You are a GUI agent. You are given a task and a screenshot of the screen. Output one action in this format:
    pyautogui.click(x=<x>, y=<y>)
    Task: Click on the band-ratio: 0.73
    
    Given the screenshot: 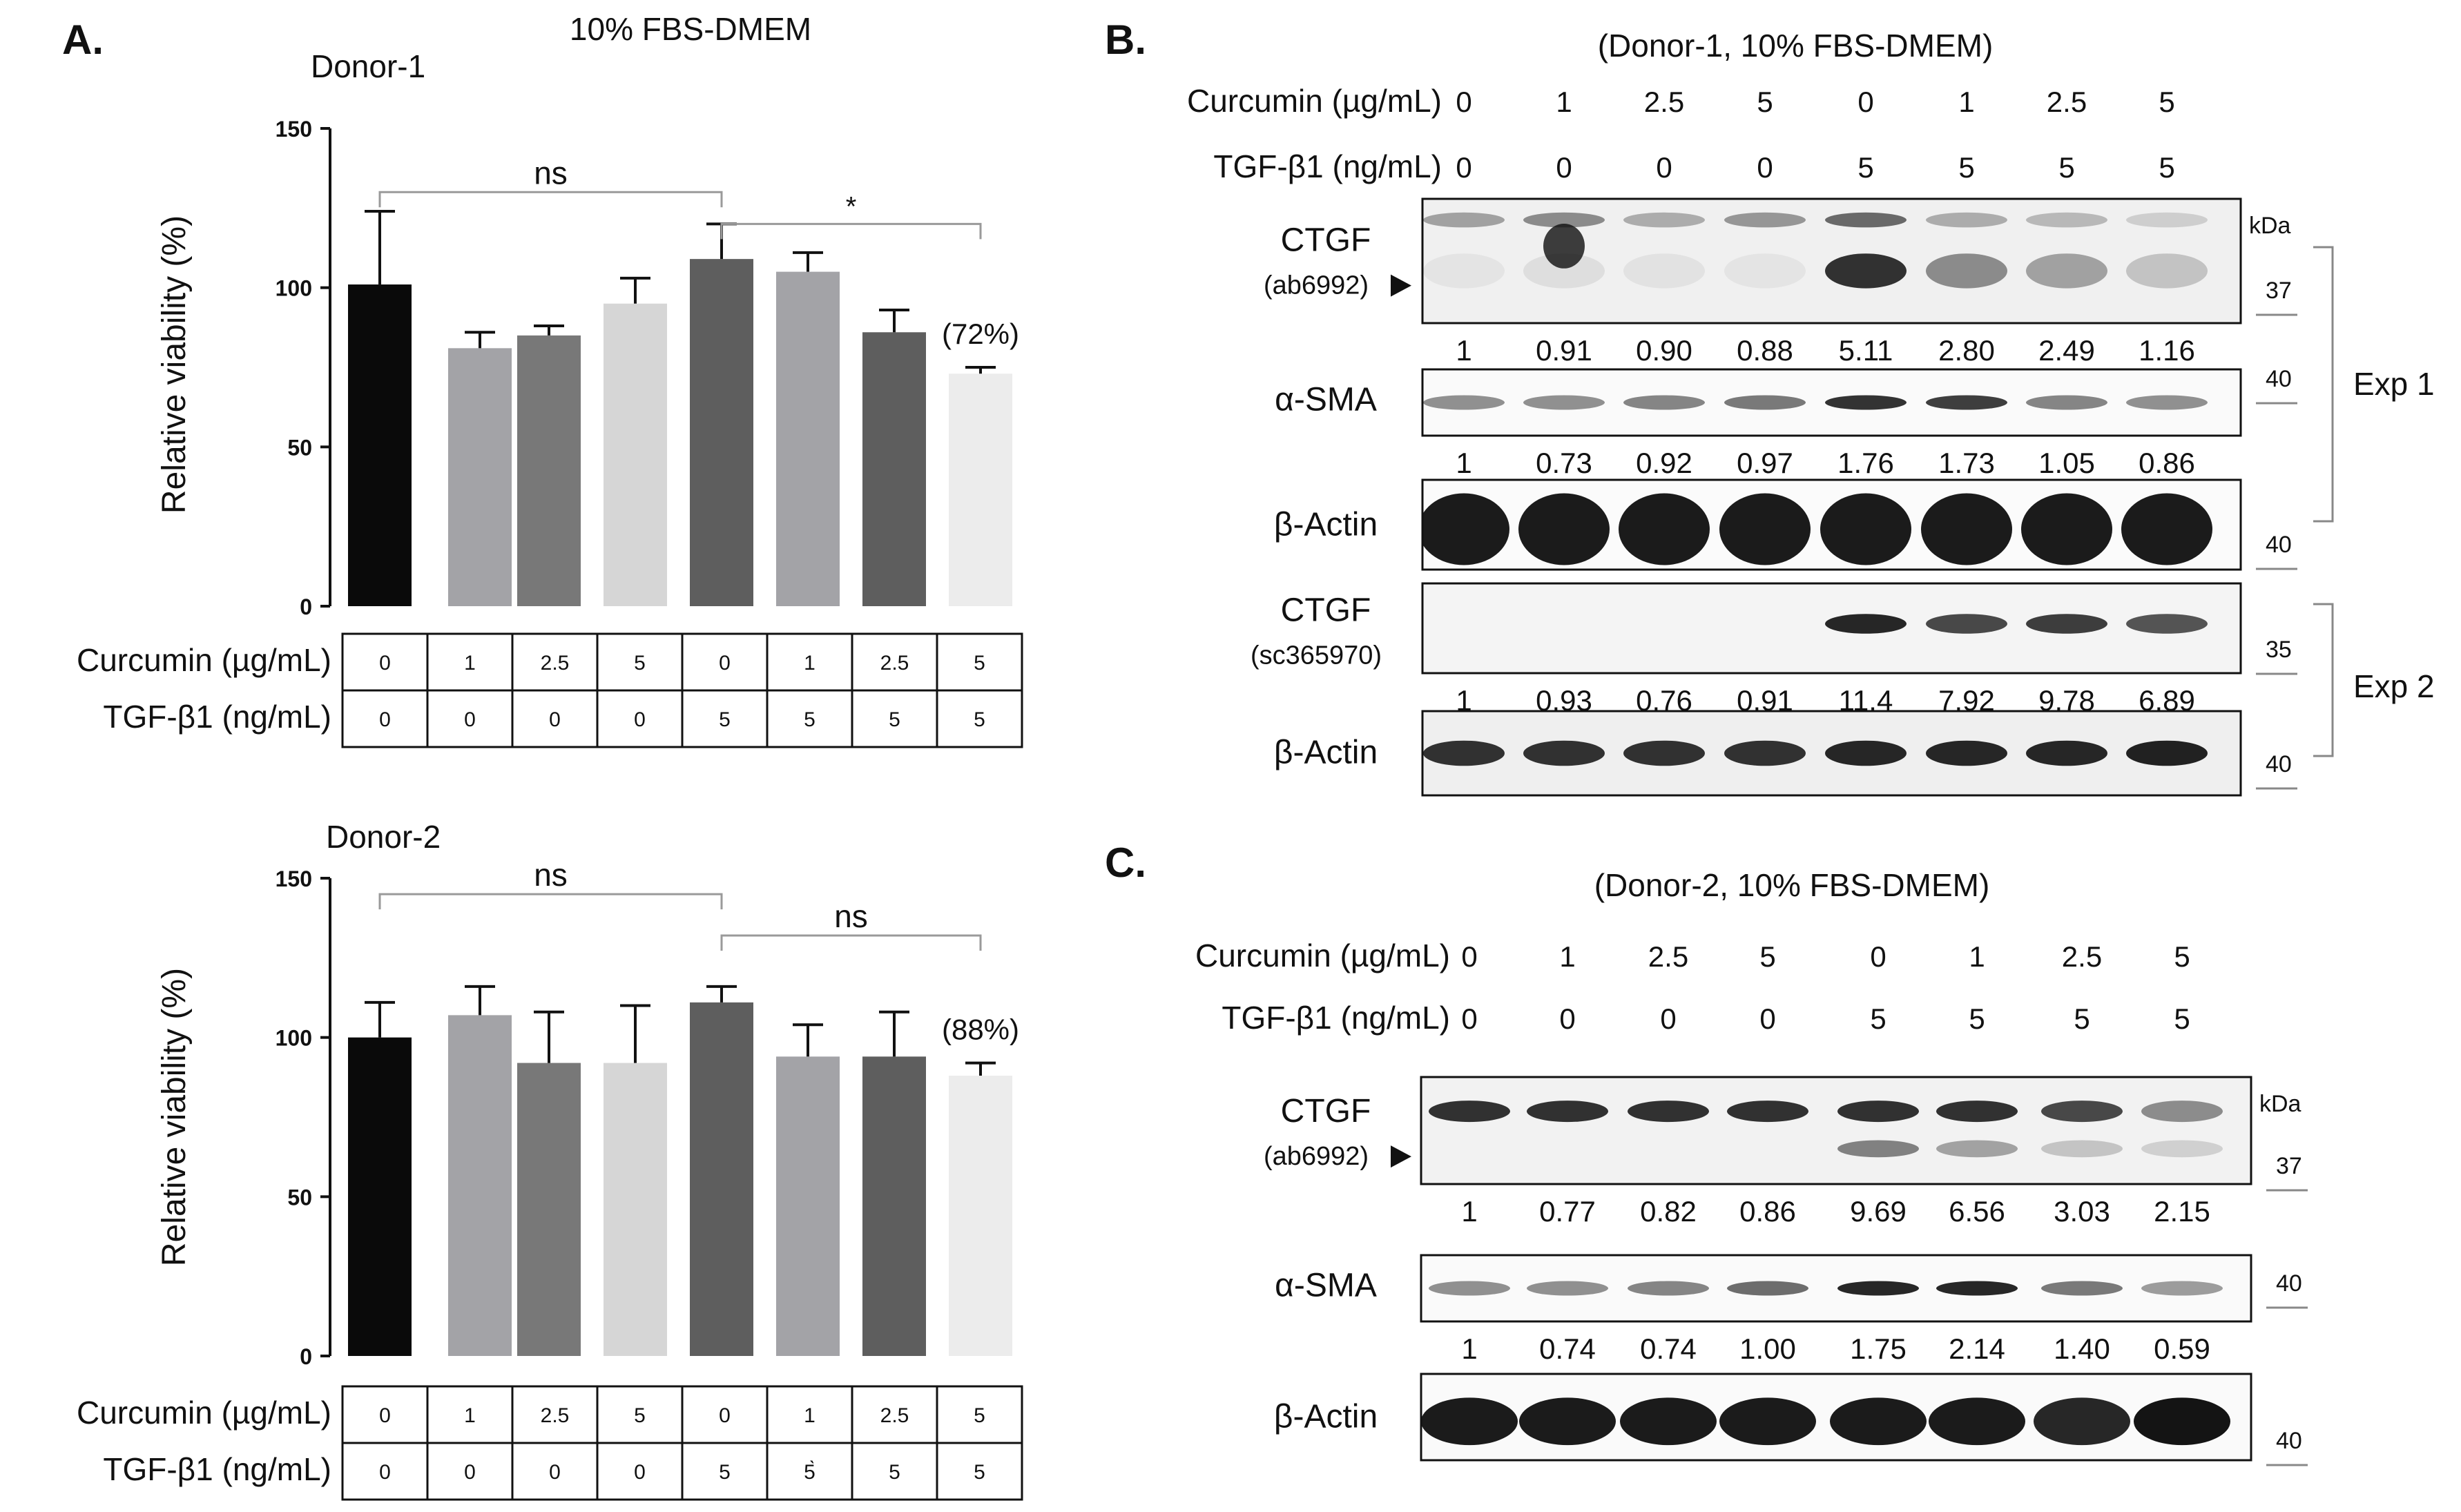 What is the action you would take?
    pyautogui.click(x=1564, y=463)
    